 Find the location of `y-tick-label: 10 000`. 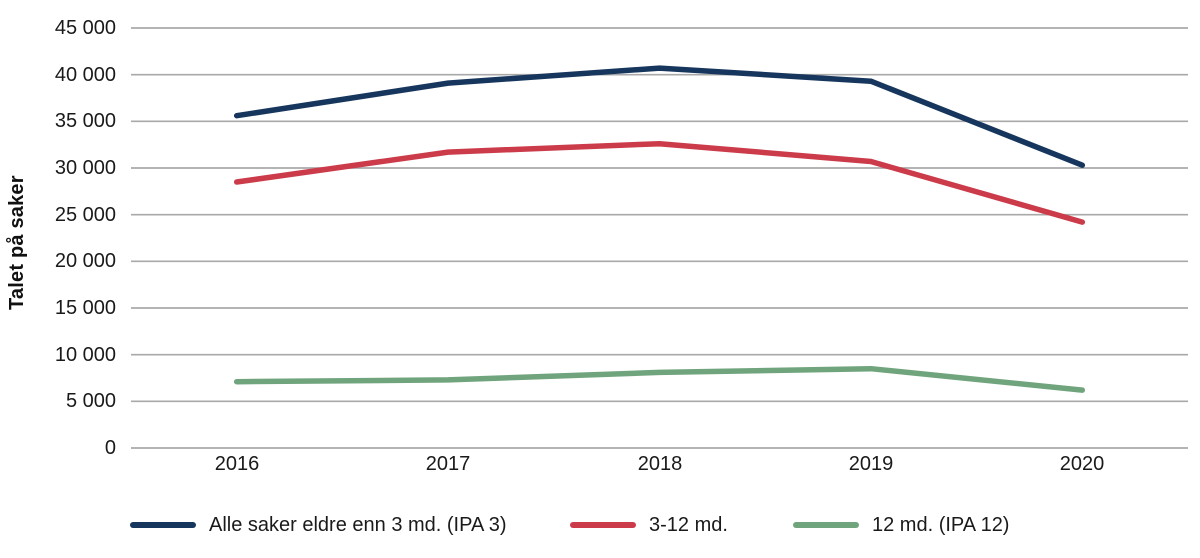

y-tick-label: 10 000 is located at coordinates (85, 355).